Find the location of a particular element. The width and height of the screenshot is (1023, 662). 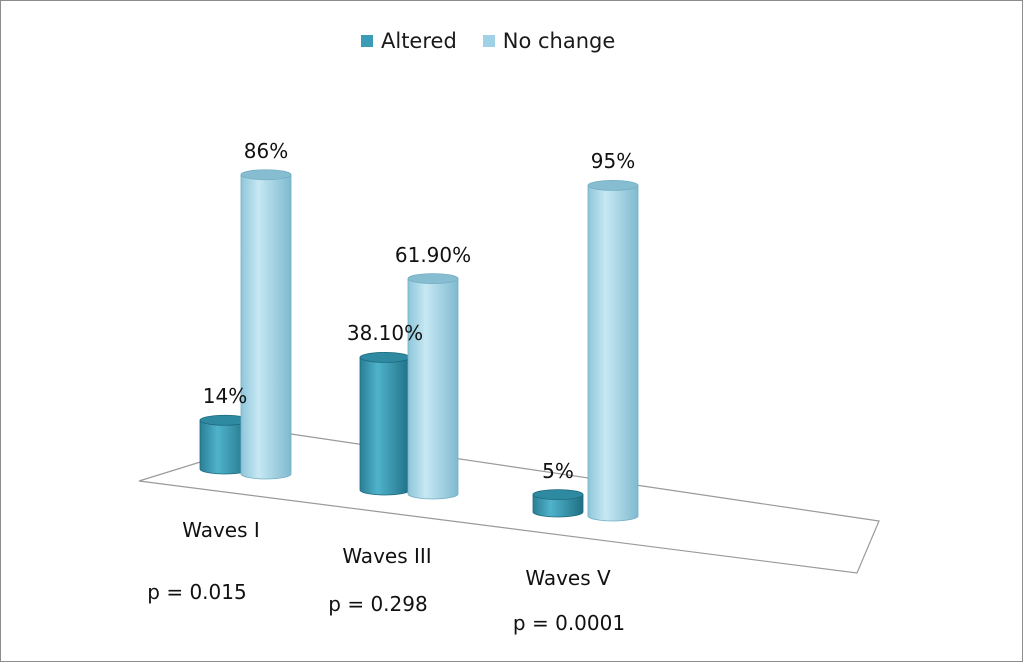

data-label-no-change-2: 61.90% is located at coordinates (433, 254).